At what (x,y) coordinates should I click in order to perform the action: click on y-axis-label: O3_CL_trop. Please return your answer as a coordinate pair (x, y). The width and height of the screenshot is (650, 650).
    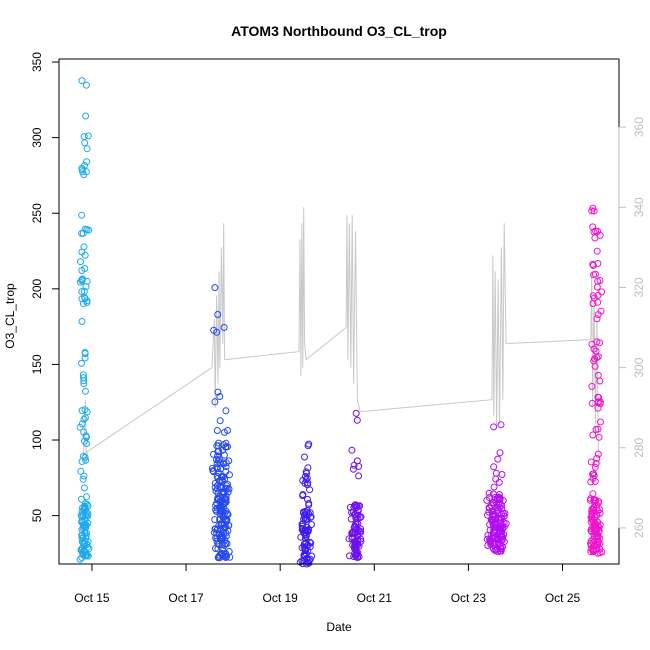
    Looking at the image, I should click on (10, 316).